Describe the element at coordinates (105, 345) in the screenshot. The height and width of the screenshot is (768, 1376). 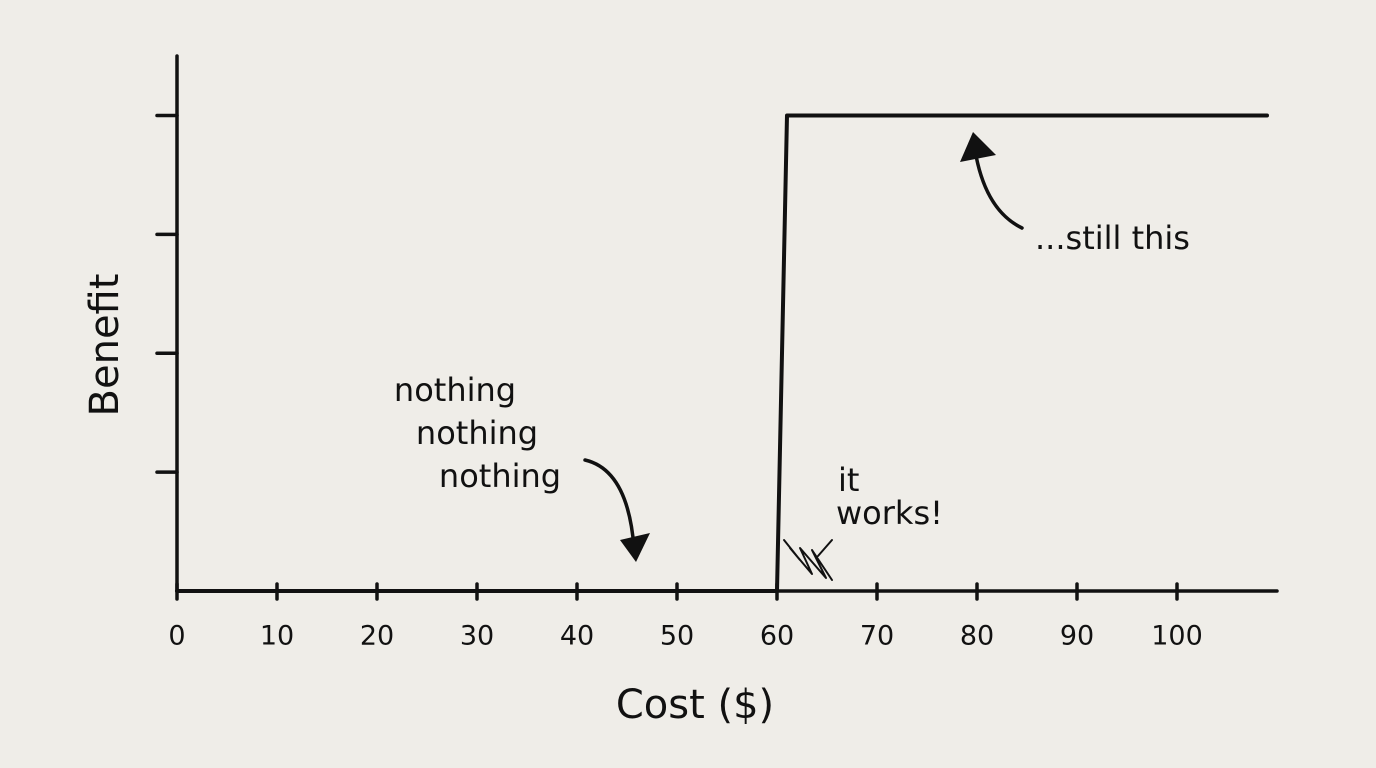
I see `y-axis-title: Benefit` at that location.